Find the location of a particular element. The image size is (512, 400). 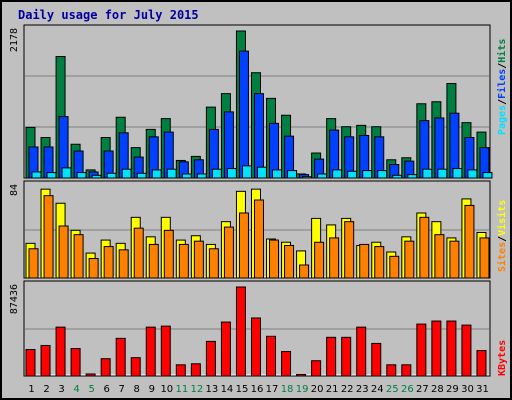

legend-kbytes: KBytes is located at coordinates (502, 358).